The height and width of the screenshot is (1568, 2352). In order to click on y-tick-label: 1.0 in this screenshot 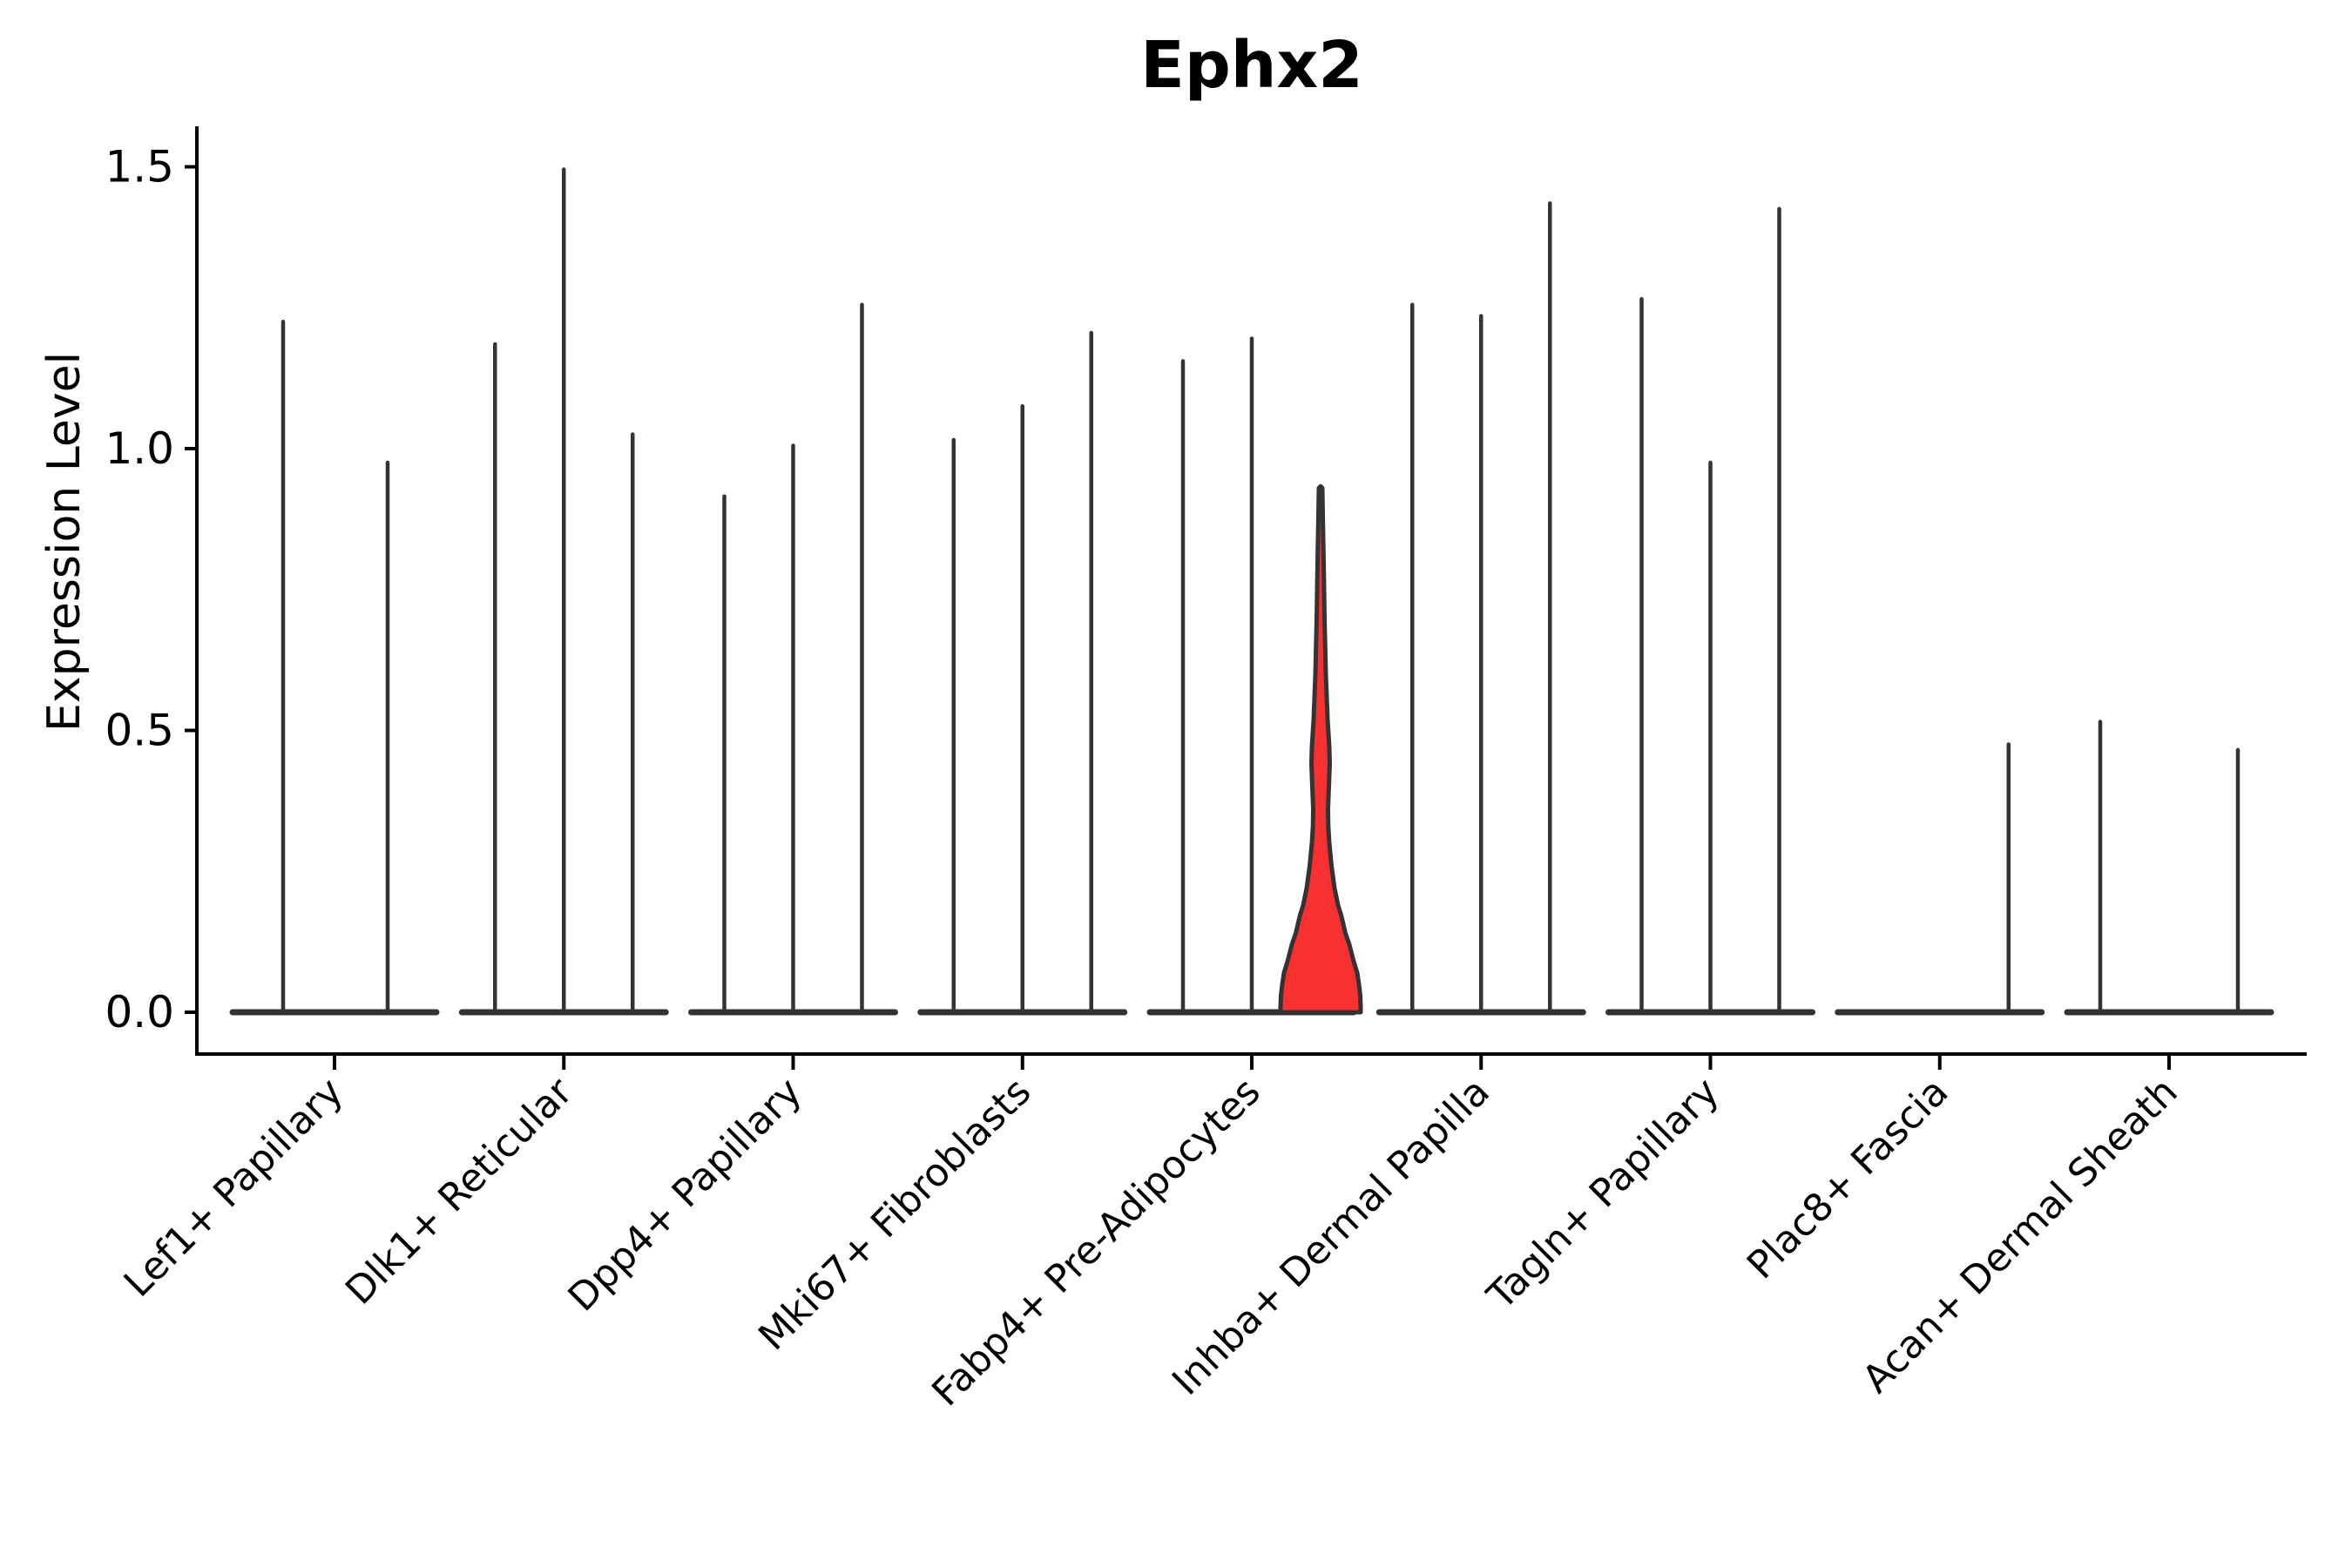, I will do `click(139, 448)`.